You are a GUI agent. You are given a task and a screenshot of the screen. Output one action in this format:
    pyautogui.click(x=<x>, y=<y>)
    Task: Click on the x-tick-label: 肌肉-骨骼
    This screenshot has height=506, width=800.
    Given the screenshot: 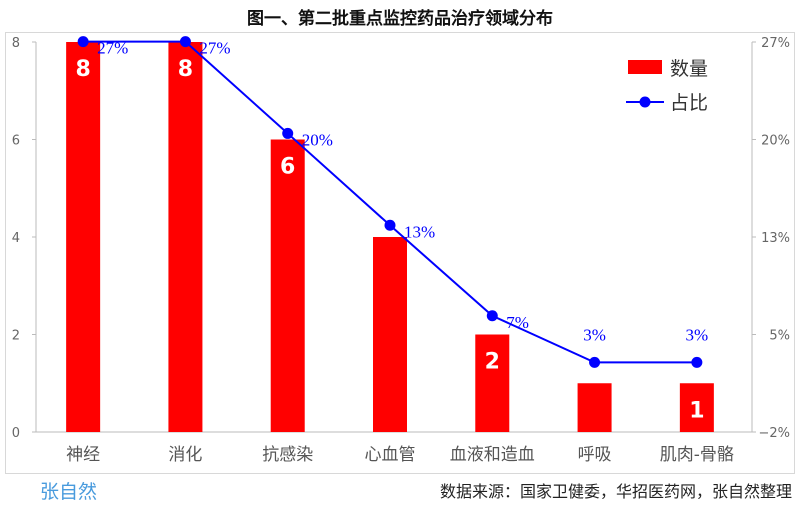 What is the action you would take?
    pyautogui.click(x=697, y=455)
    